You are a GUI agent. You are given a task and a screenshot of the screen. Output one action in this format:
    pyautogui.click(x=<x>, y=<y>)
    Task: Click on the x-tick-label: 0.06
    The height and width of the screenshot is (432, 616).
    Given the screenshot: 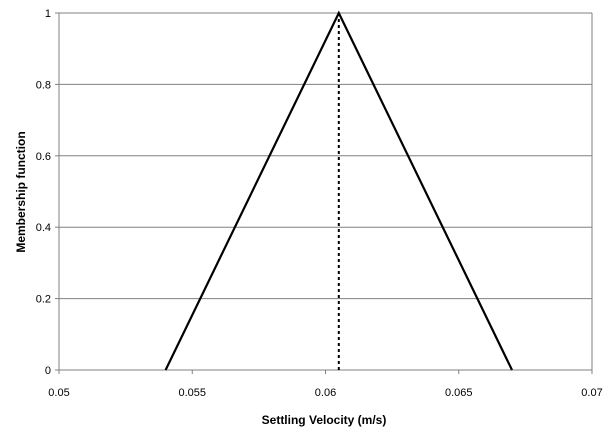 What is the action you would take?
    pyautogui.click(x=325, y=393)
    